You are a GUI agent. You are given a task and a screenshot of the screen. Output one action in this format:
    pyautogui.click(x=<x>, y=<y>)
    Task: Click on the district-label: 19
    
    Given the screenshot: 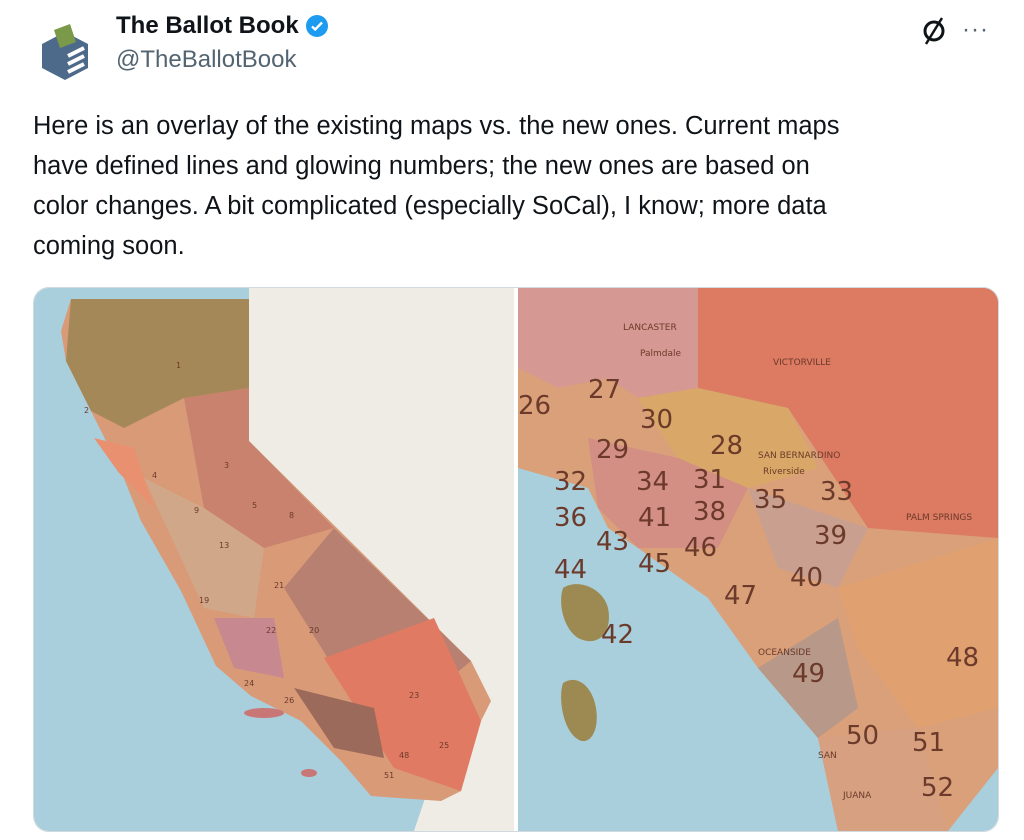 What is the action you would take?
    pyautogui.click(x=204, y=600)
    